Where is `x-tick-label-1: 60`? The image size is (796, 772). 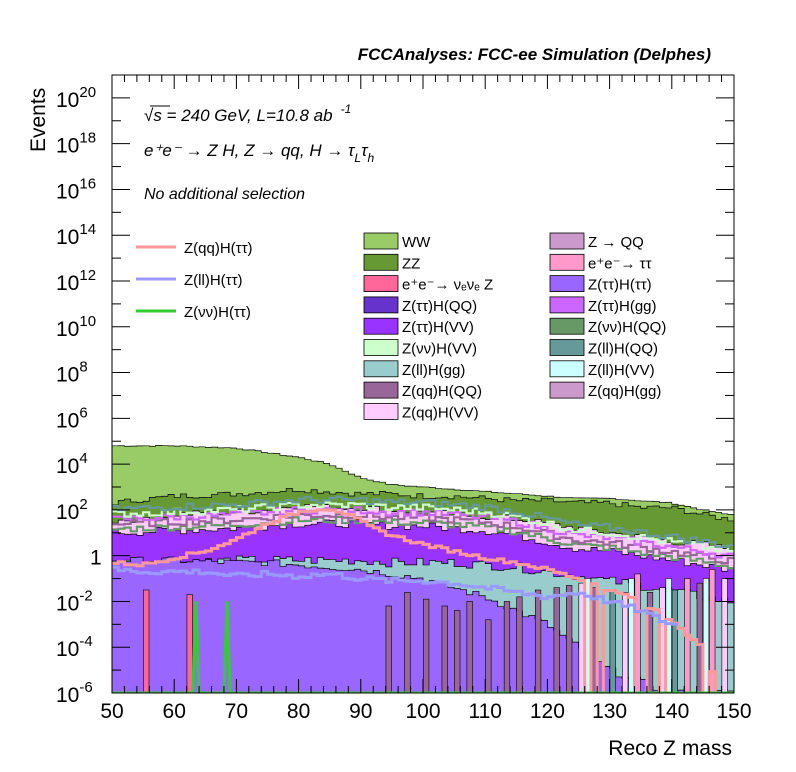
x-tick-label-1: 60 is located at coordinates (174, 711).